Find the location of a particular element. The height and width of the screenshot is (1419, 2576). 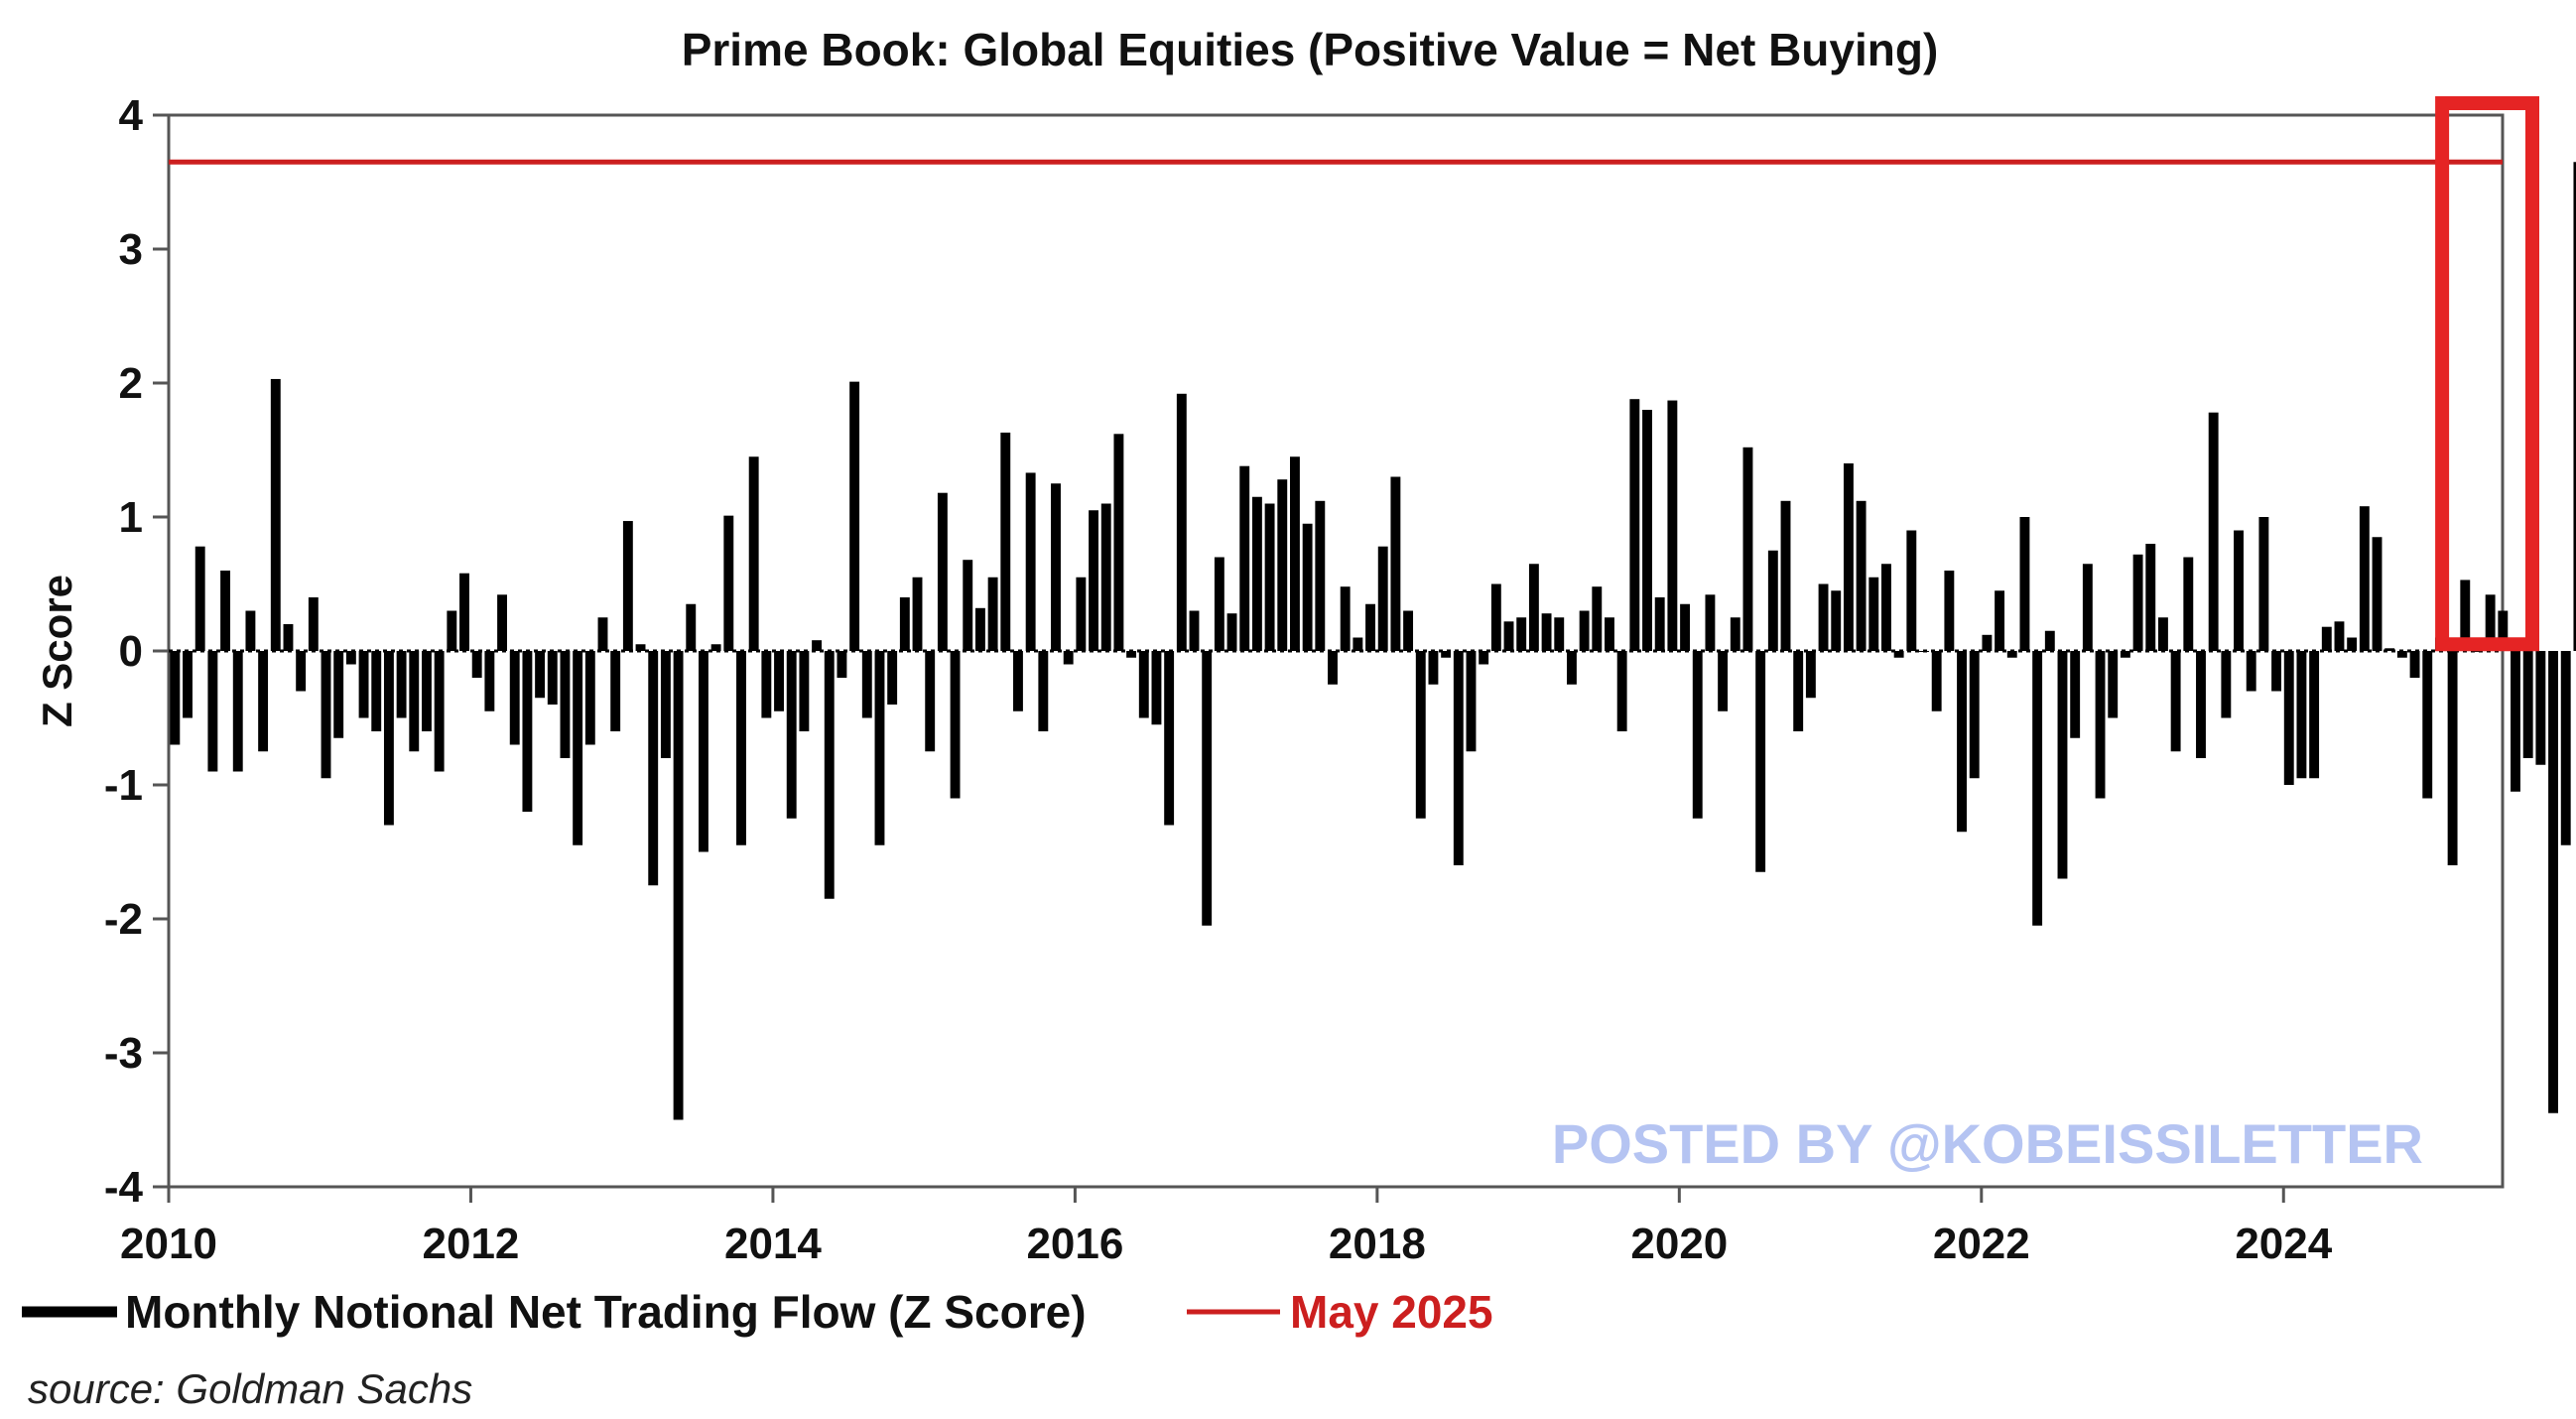

x-tick-label: 2022 is located at coordinates (1982, 1244).